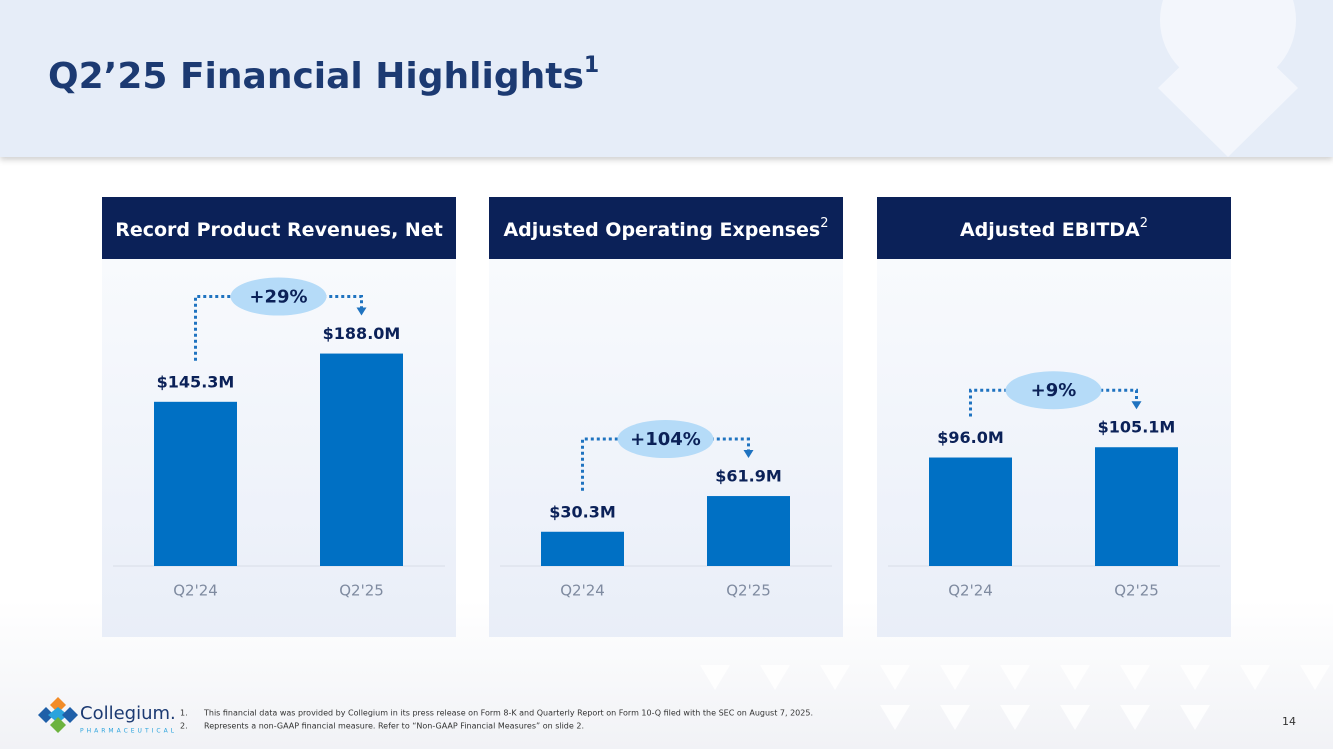 The width and height of the screenshot is (1333, 749). What do you see at coordinates (1228, 78) in the screenshot?
I see `header-decoration` at bounding box center [1228, 78].